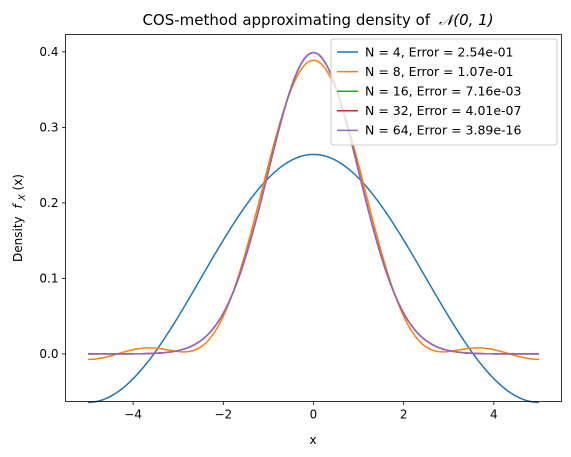 This screenshot has height=457, width=571. I want to click on y-tick-label: 0.3, so click(48, 128).